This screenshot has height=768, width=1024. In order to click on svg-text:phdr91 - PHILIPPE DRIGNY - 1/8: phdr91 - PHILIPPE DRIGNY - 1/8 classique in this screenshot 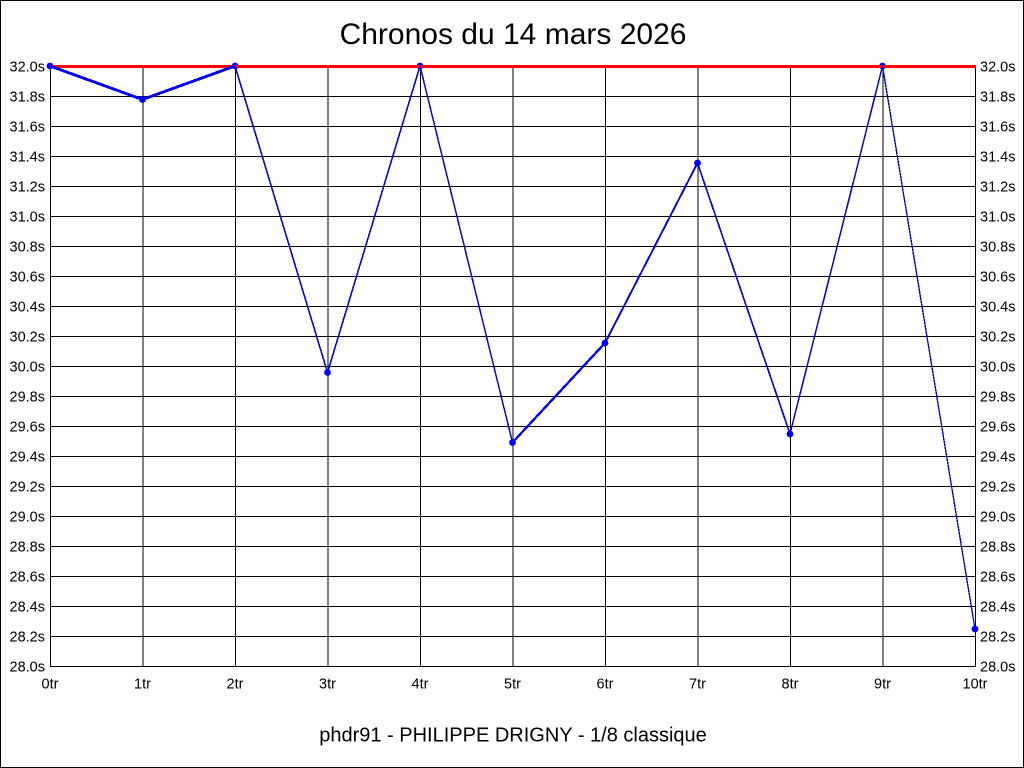, I will do `click(513, 736)`.